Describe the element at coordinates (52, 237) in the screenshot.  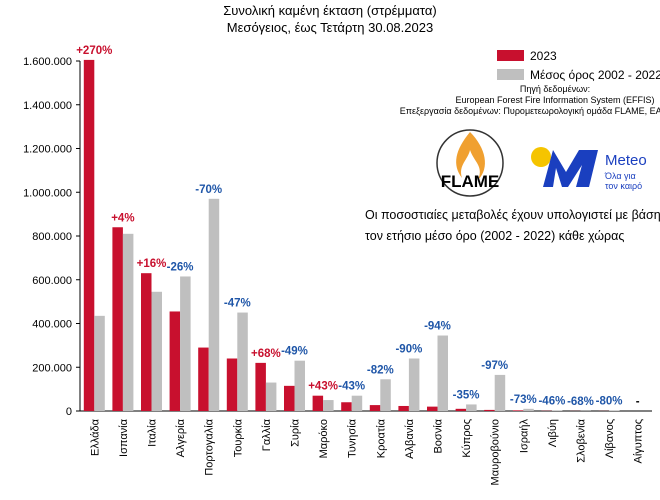
I see `y-tick-label: 800.000` at that location.